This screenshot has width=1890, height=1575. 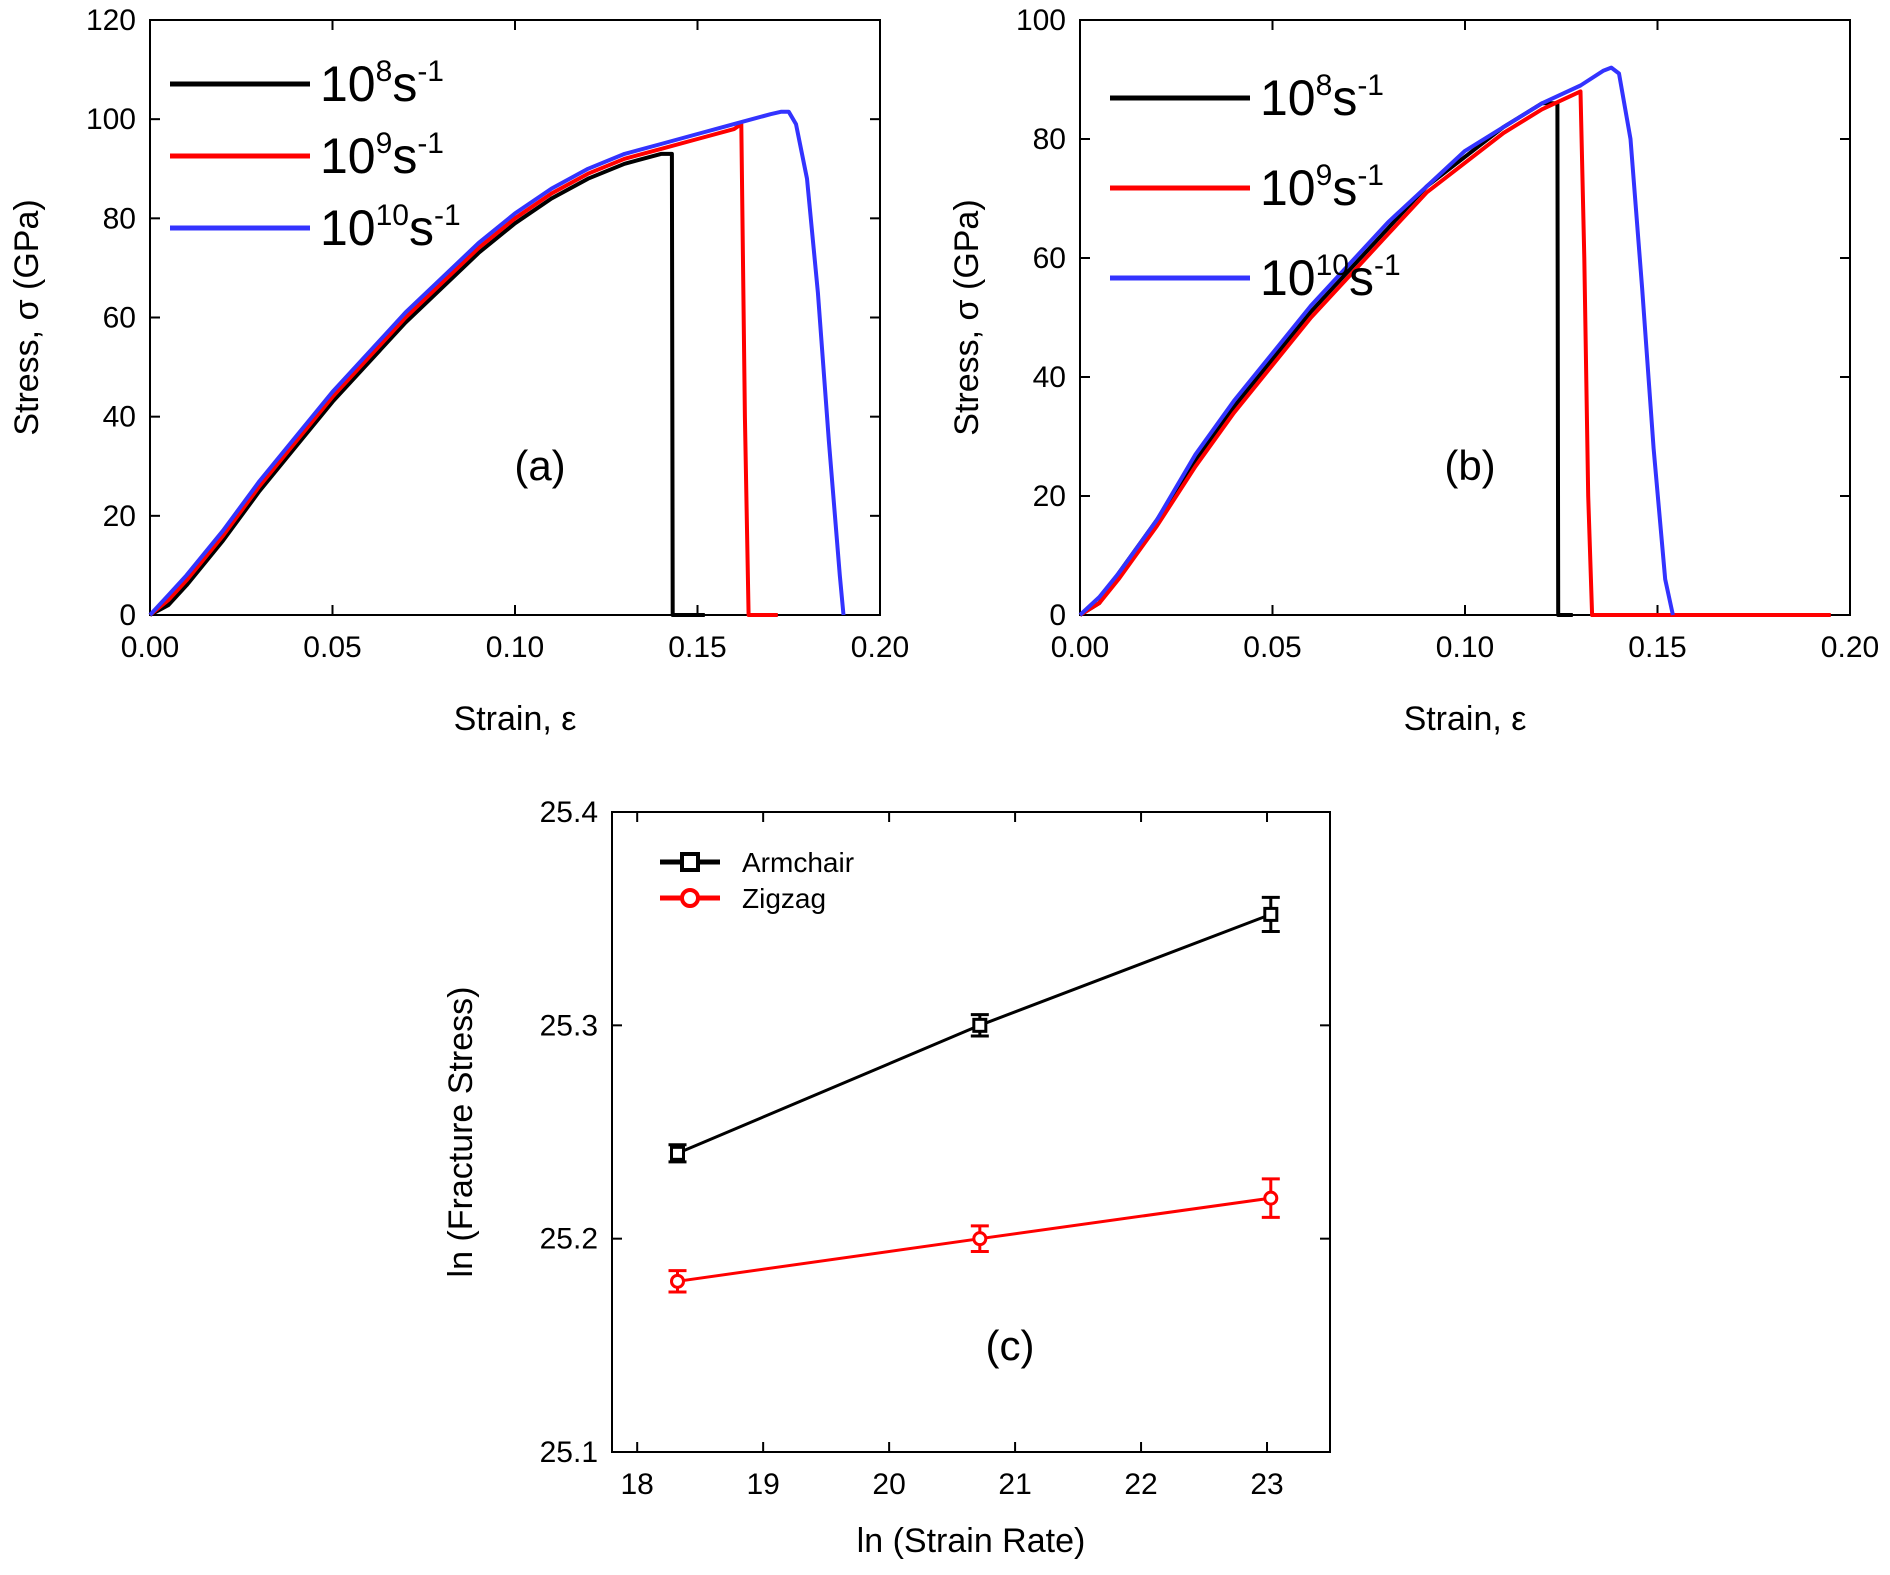 What do you see at coordinates (888, 1484) in the screenshot?
I see `x-tick-label: 20` at bounding box center [888, 1484].